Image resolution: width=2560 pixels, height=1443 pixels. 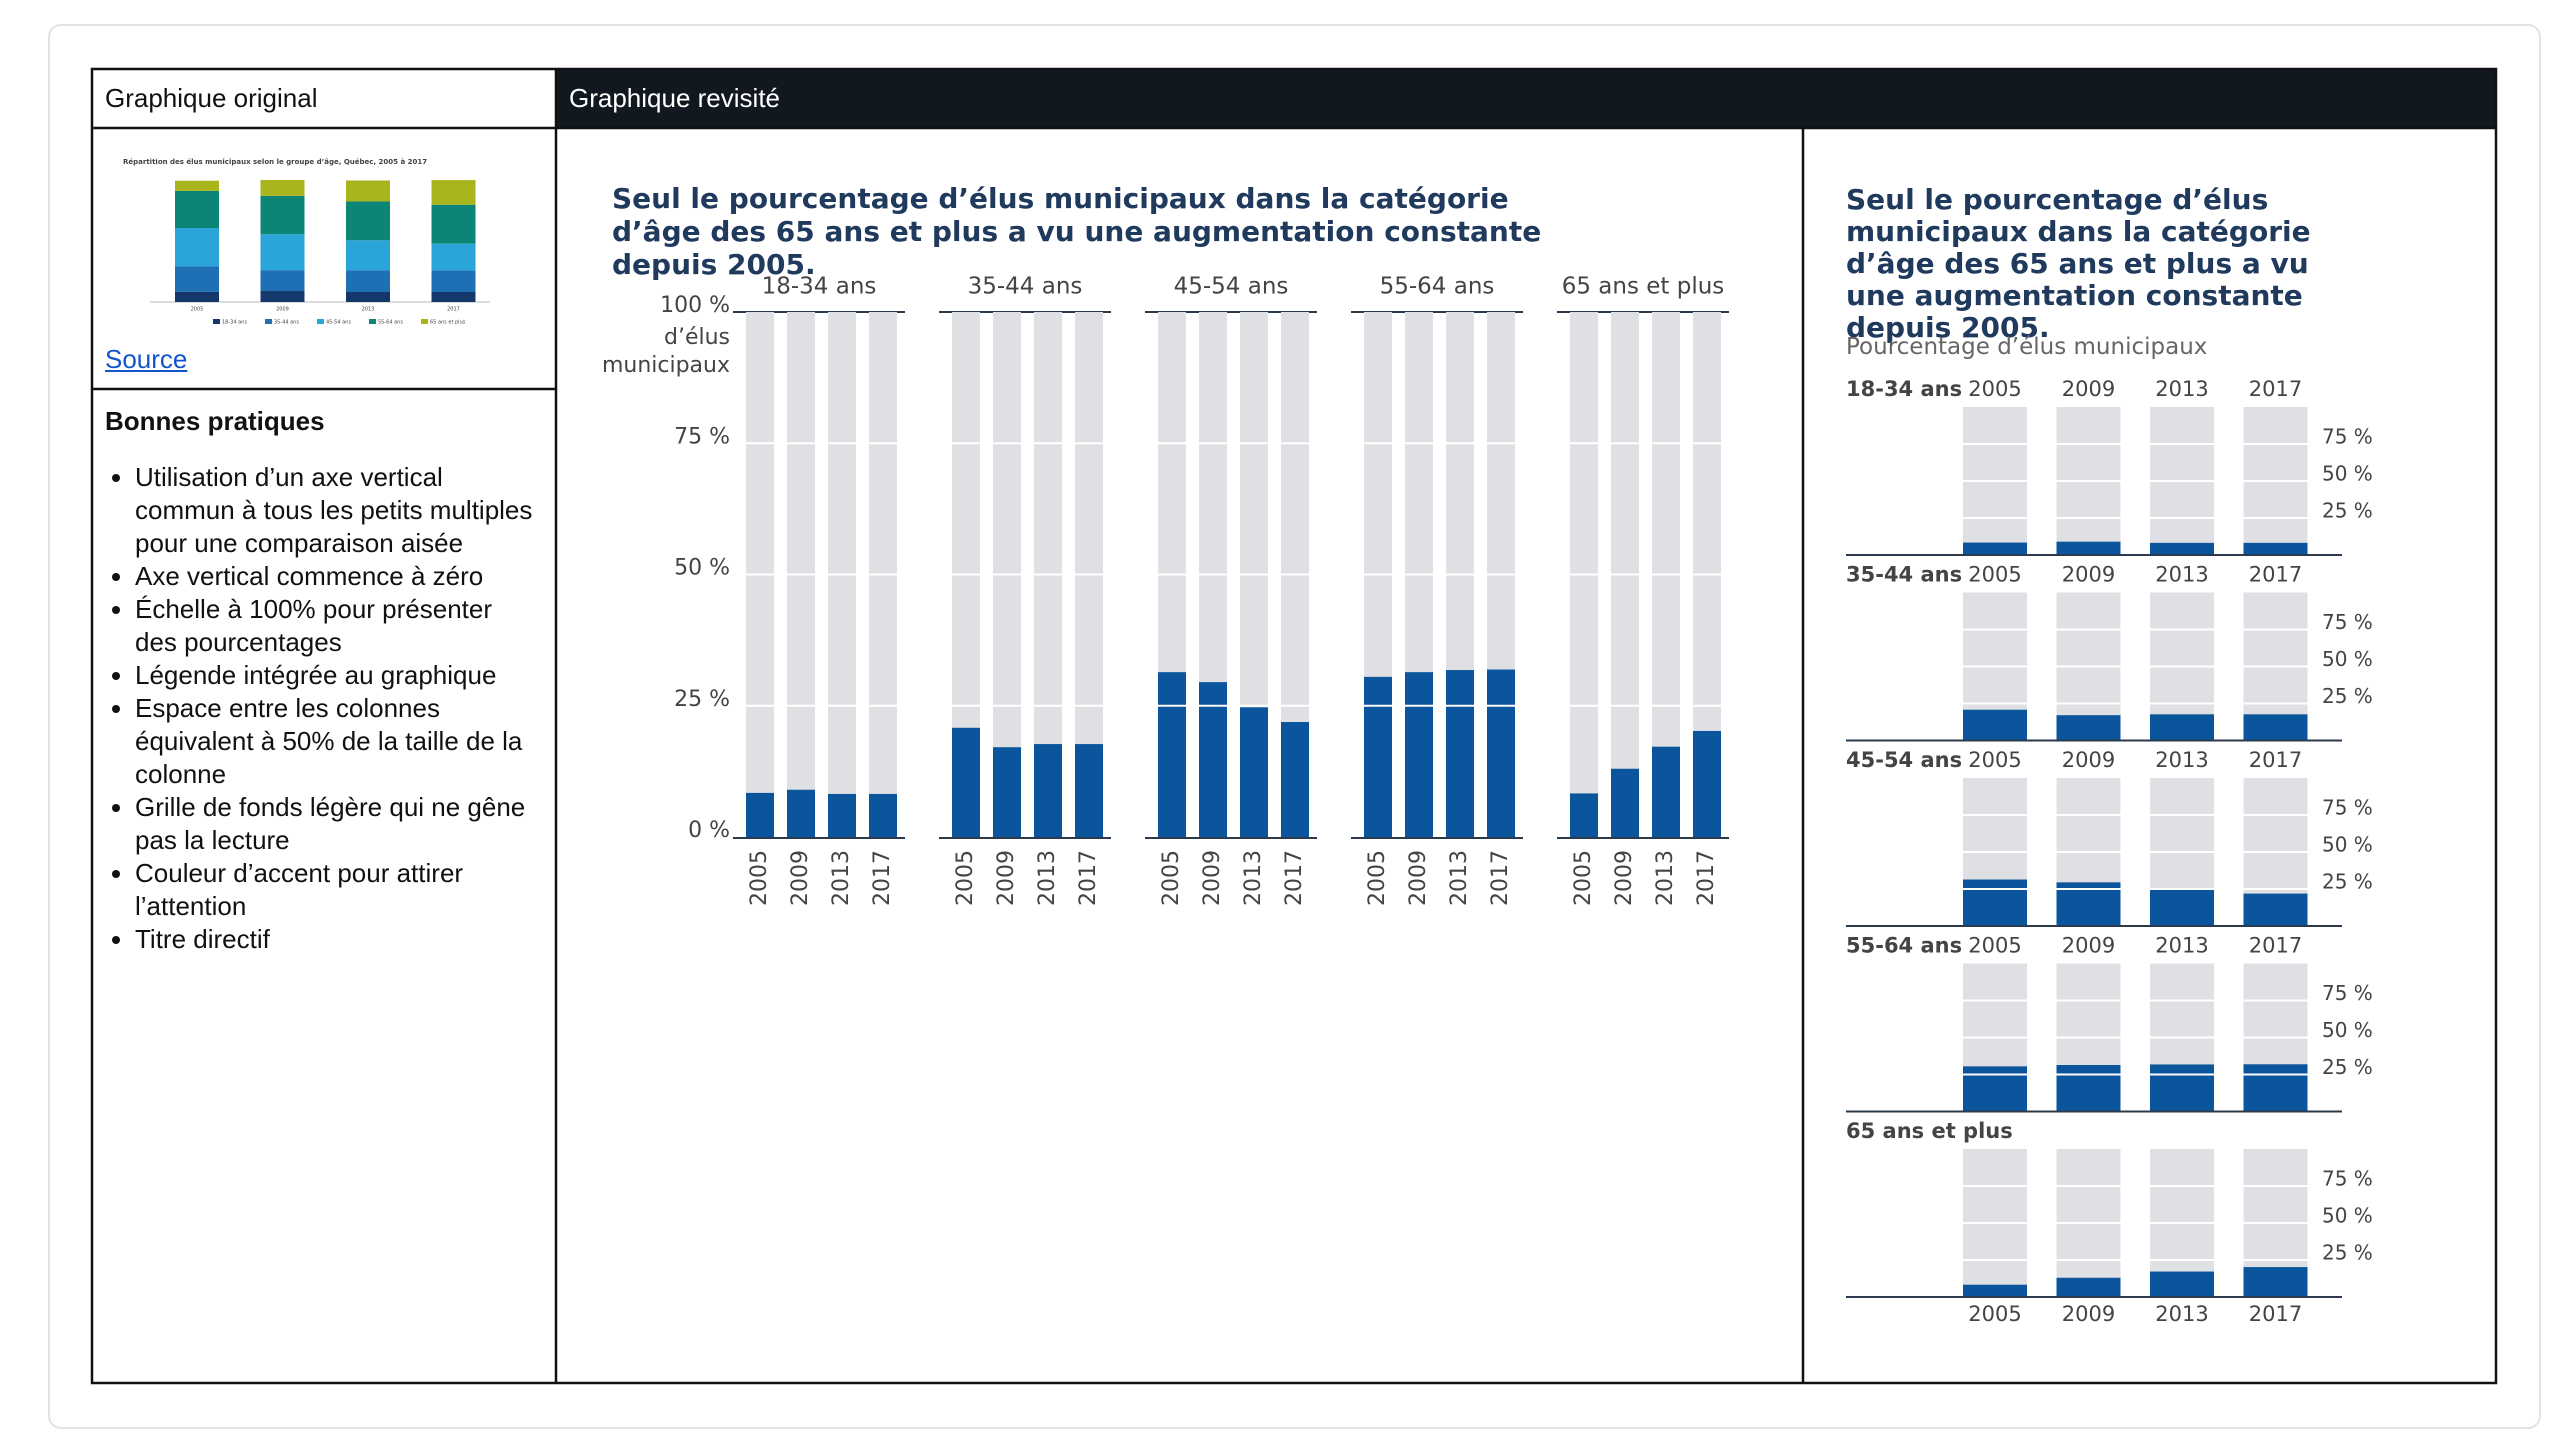 I want to click on panel-label: 35-44 ans, so click(x=1025, y=287).